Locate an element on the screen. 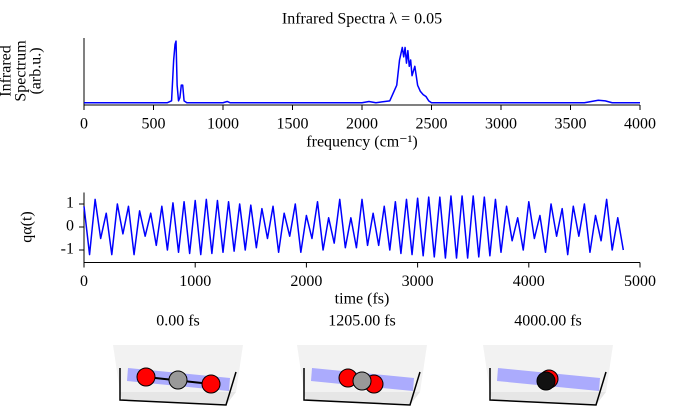 Image resolution: width=674 pixels, height=411 pixels. y-axis-label: Spectrum is located at coordinates (21, 71).